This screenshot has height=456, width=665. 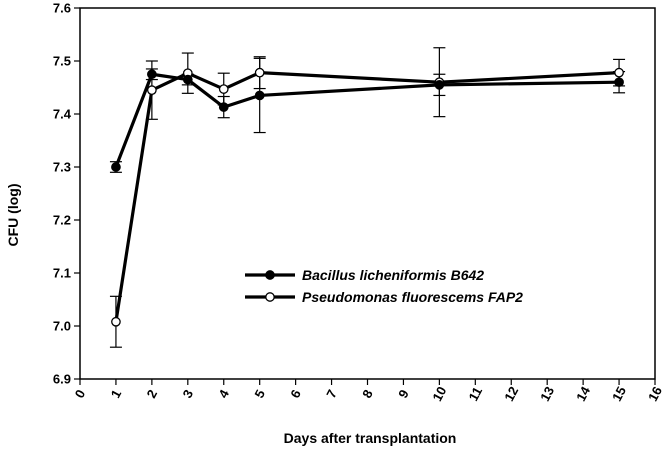 I want to click on x-tick-label: 4, so click(x=223, y=393).